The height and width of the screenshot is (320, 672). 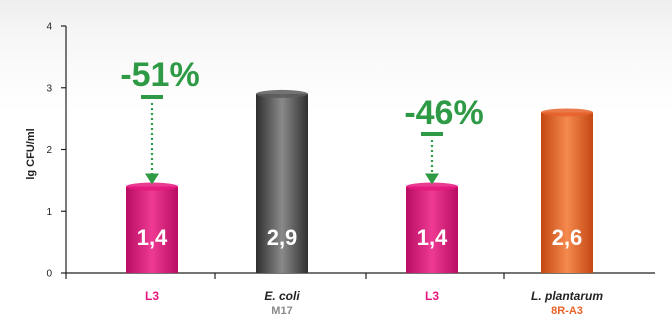 What do you see at coordinates (282, 237) in the screenshot?
I see `bar-value-label: 2,9` at bounding box center [282, 237].